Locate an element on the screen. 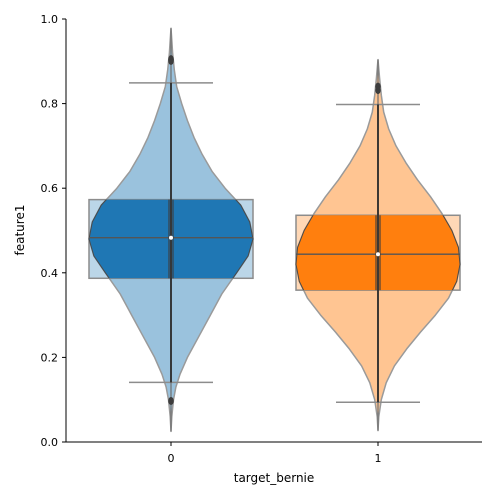  y-tick-label-0: 0.0 is located at coordinates (50, 442).